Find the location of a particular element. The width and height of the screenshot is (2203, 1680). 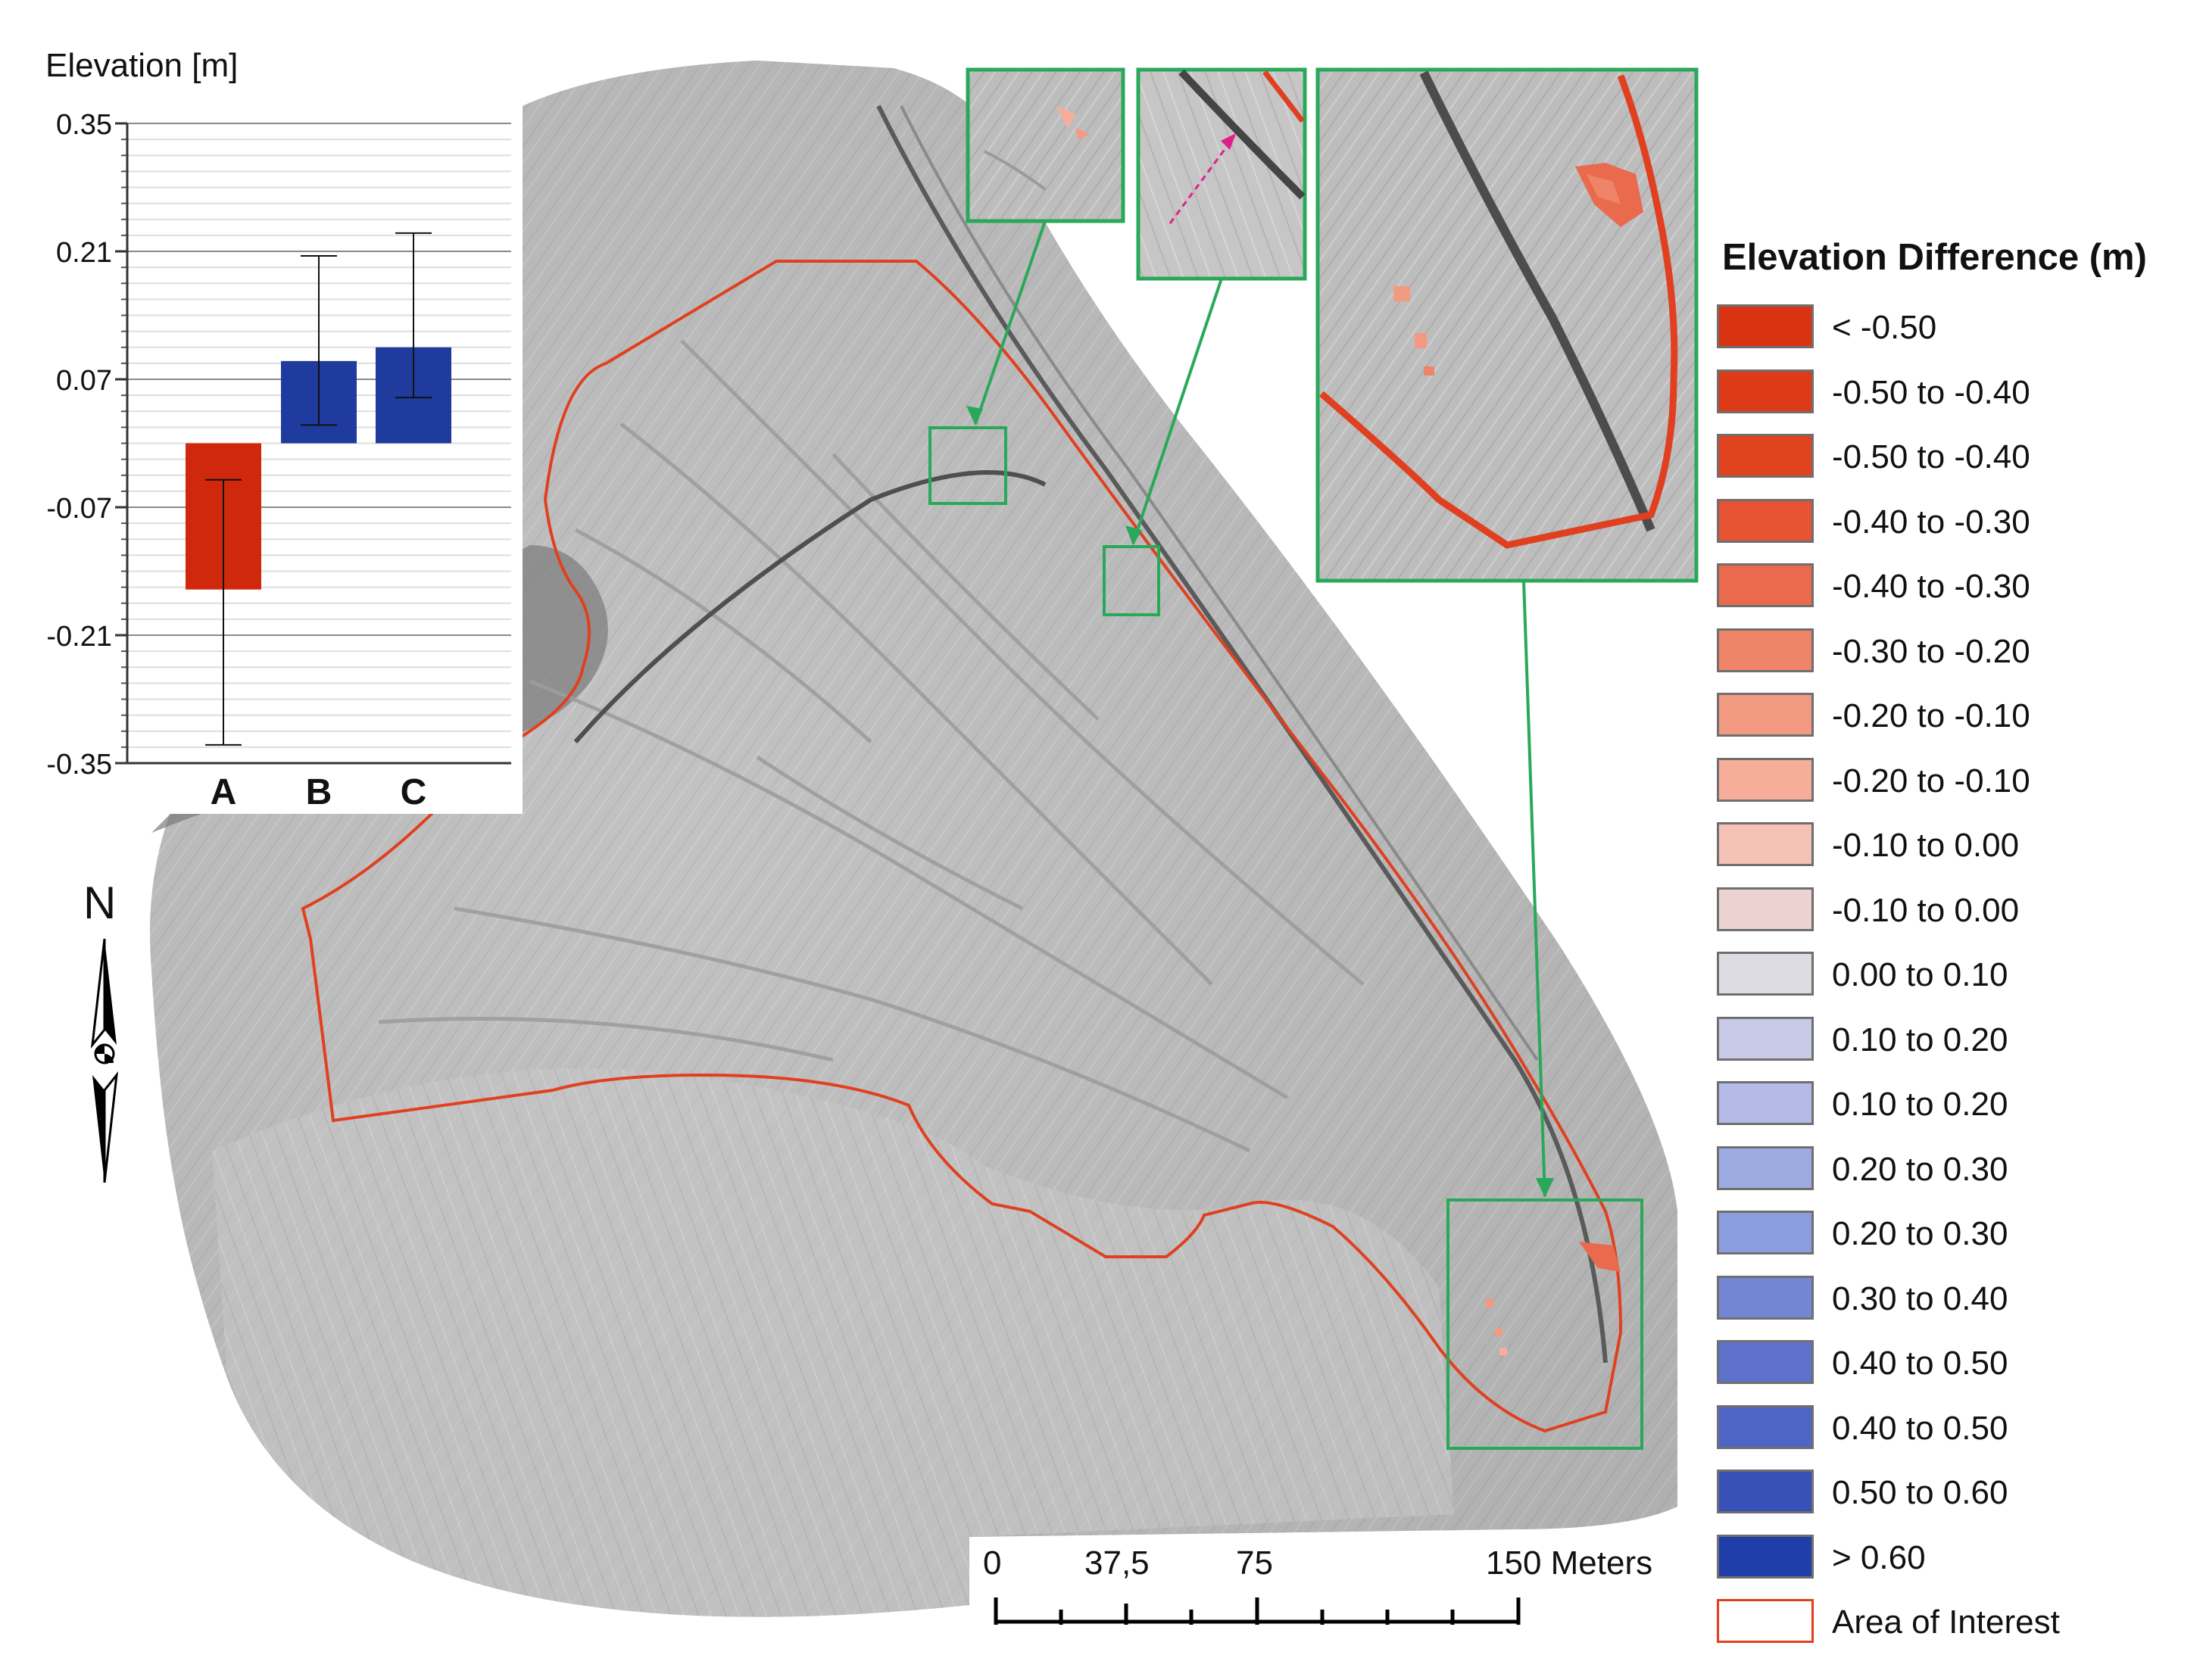

y-tick-label: -0.07 is located at coordinates (79, 509).